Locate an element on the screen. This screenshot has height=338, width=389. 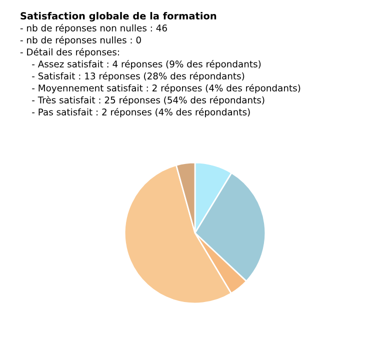
text: - Très satisfait : 25 réponses (54% des répondants) is located at coordinates (148, 101).